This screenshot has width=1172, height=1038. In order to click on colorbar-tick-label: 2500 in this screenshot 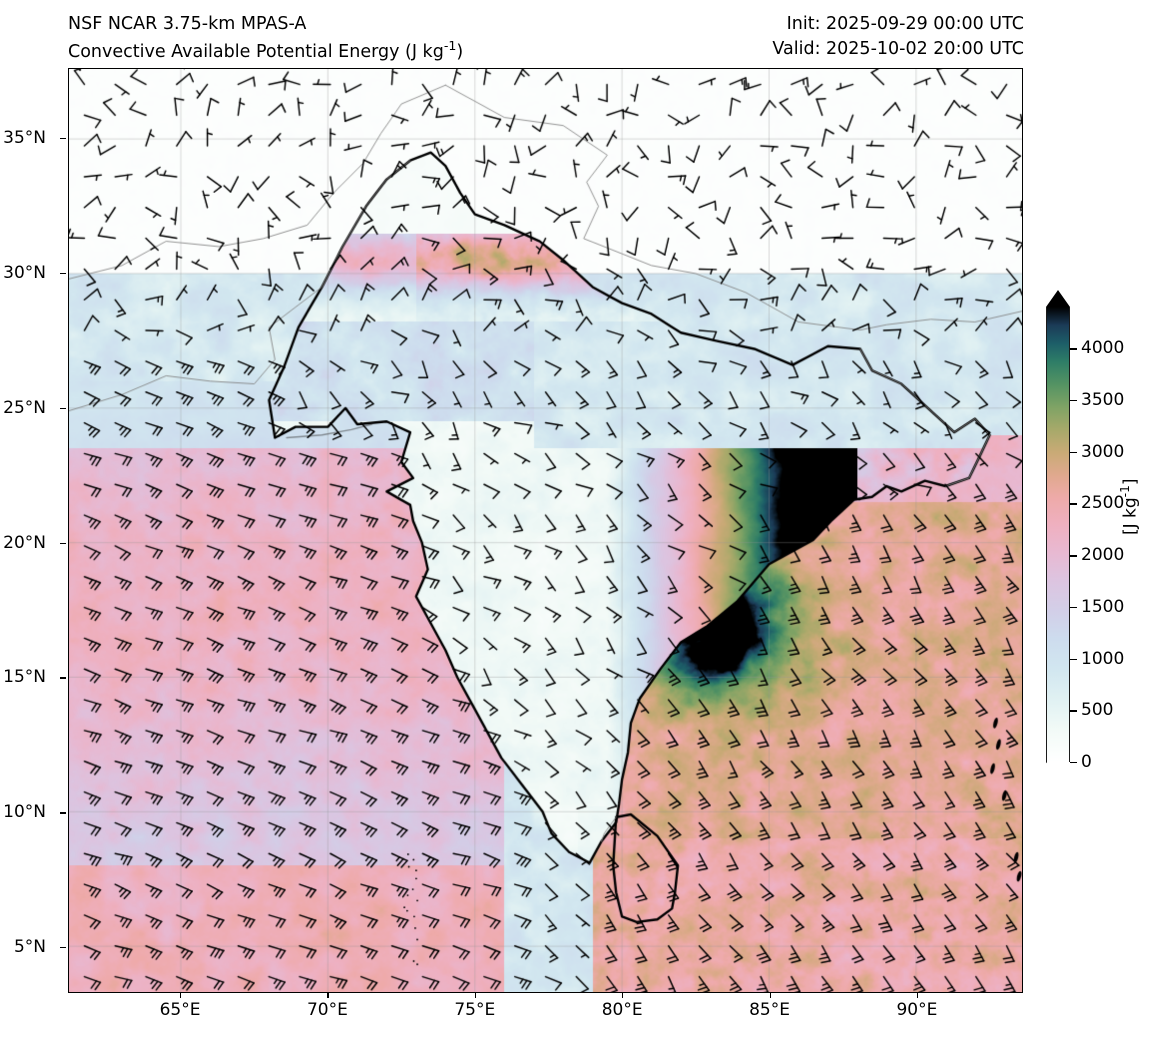, I will do `click(1103, 503)`.